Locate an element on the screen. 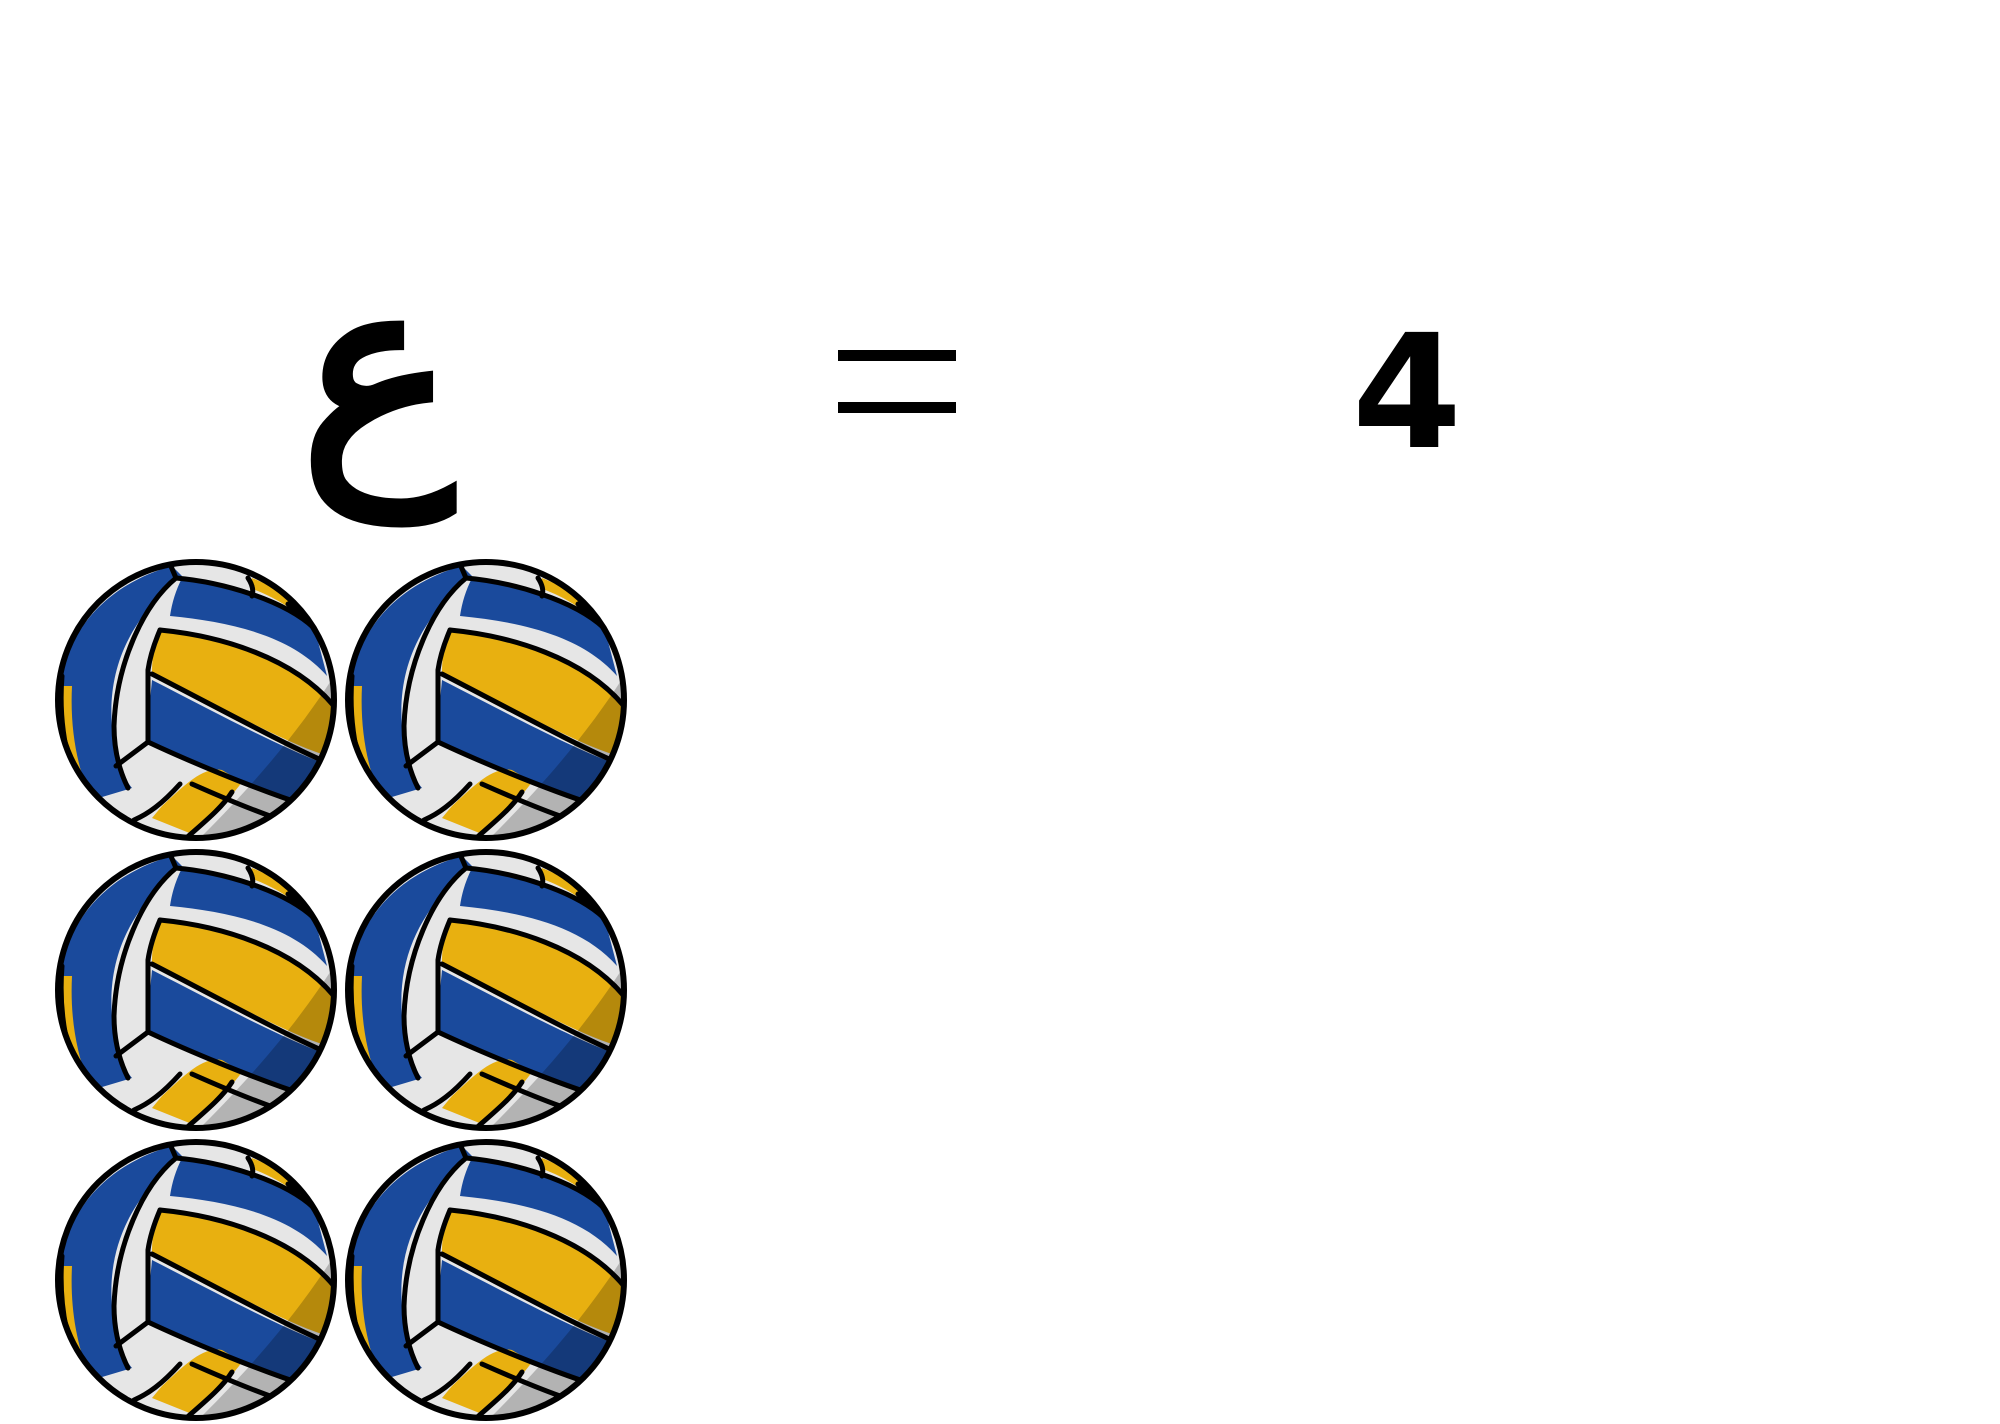  result-number: 4 is located at coordinates (1407, 393).